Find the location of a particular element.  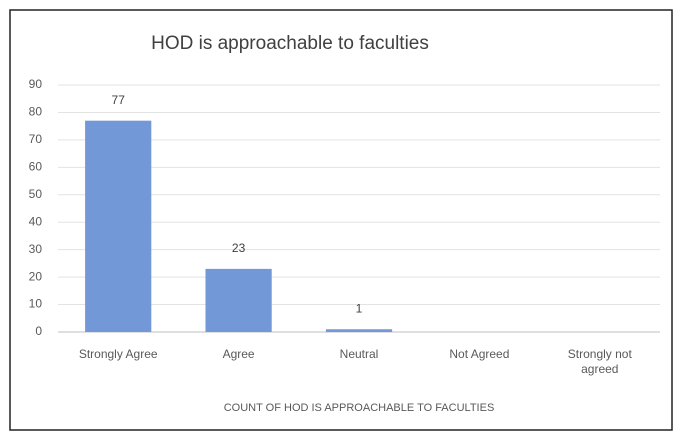

x-tick-label: Strongly Agree is located at coordinates (118, 354).